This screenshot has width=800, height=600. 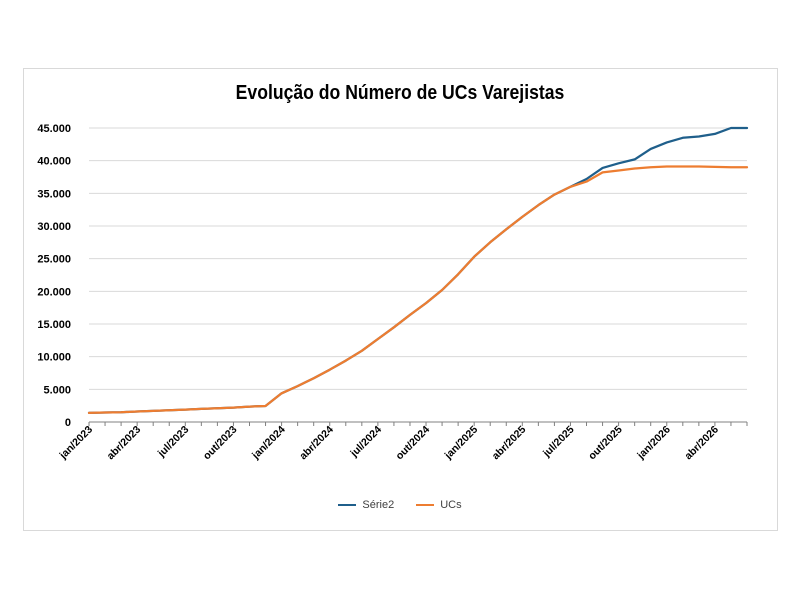 I want to click on chart-title: Evolução do Número de UCs Varejistas, so click(x=400, y=93).